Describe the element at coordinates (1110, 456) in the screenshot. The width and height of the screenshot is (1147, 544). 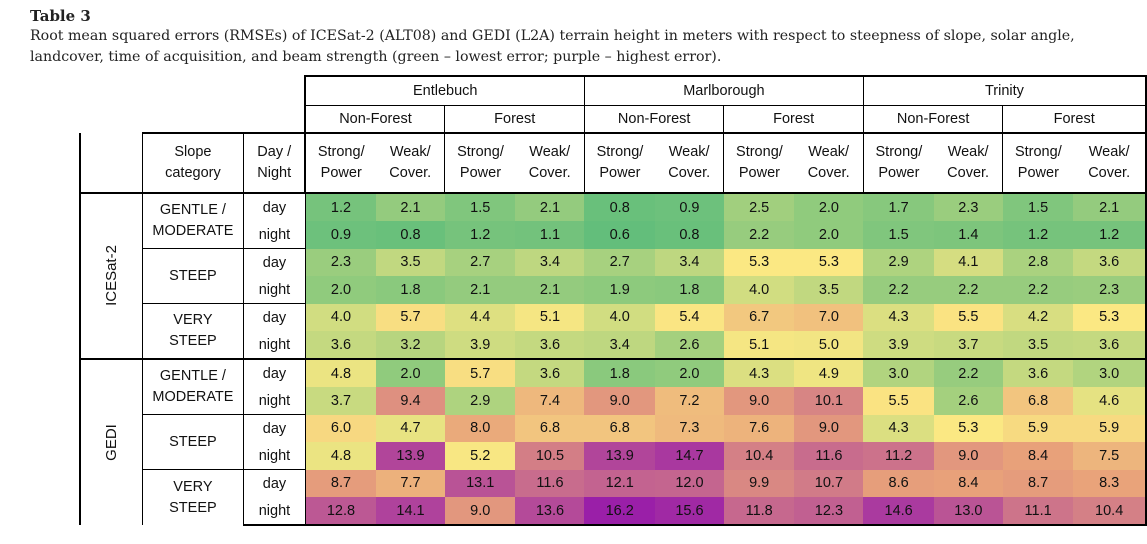
I see `rmse-value-cell: 7.5` at that location.